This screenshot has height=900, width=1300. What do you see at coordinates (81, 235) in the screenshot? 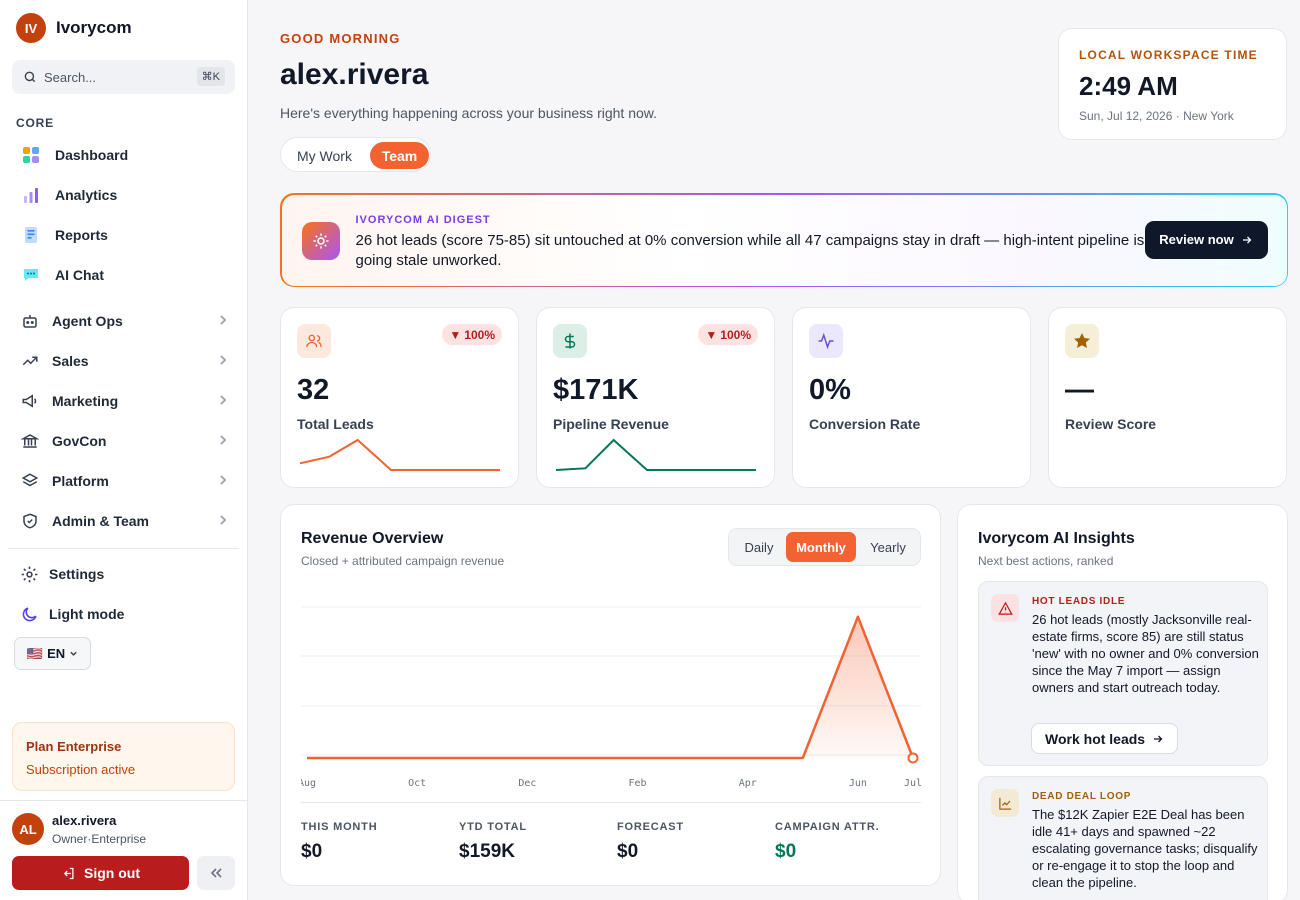
I see `sidebar-item-label: Reports` at bounding box center [81, 235].